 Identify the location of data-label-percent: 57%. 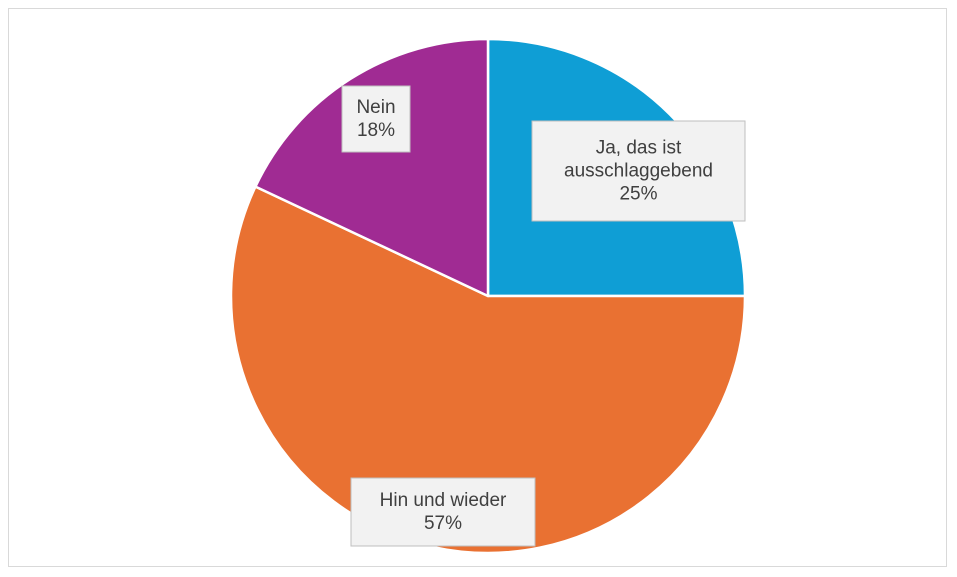
(443, 523).